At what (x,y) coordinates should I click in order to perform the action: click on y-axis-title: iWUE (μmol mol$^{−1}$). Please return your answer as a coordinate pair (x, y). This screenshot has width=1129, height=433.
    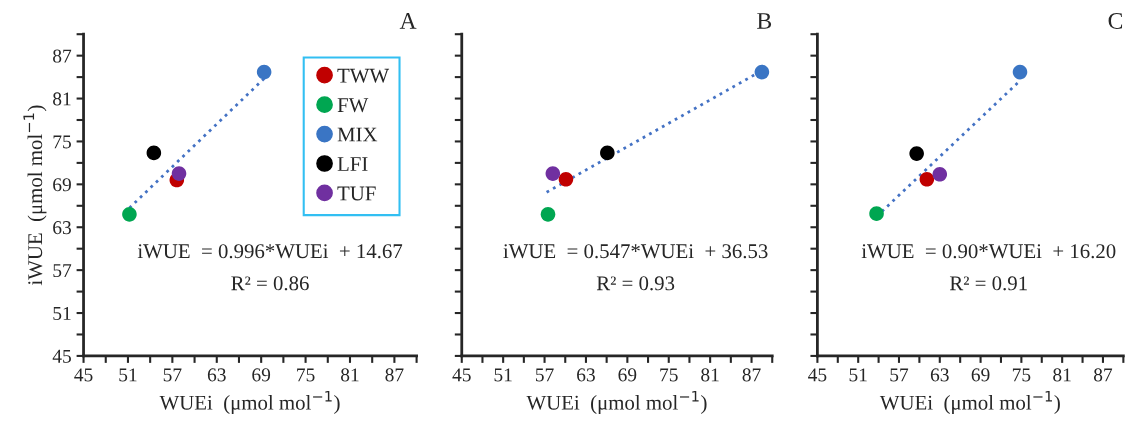
    Looking at the image, I should click on (35, 195).